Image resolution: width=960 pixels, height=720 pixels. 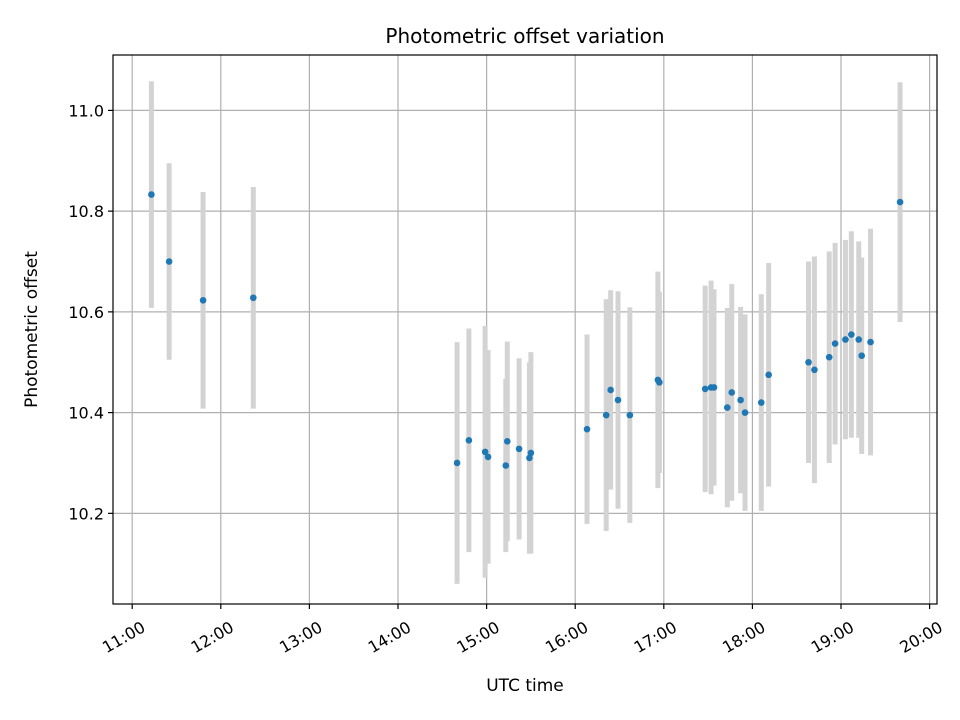 I want to click on y-tick-label: 10.4, so click(x=86, y=413).